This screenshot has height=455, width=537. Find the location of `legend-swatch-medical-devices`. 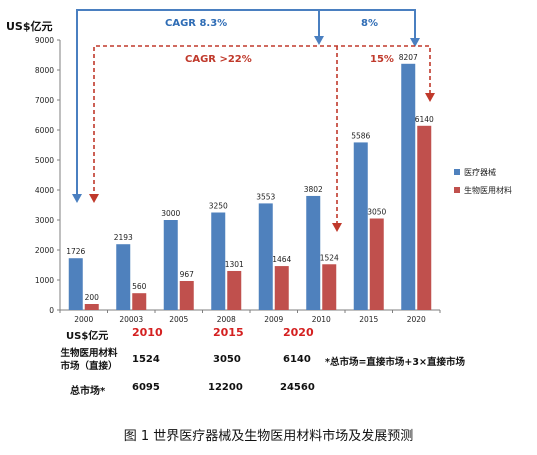

legend-swatch-medical-devices is located at coordinates (457, 172).